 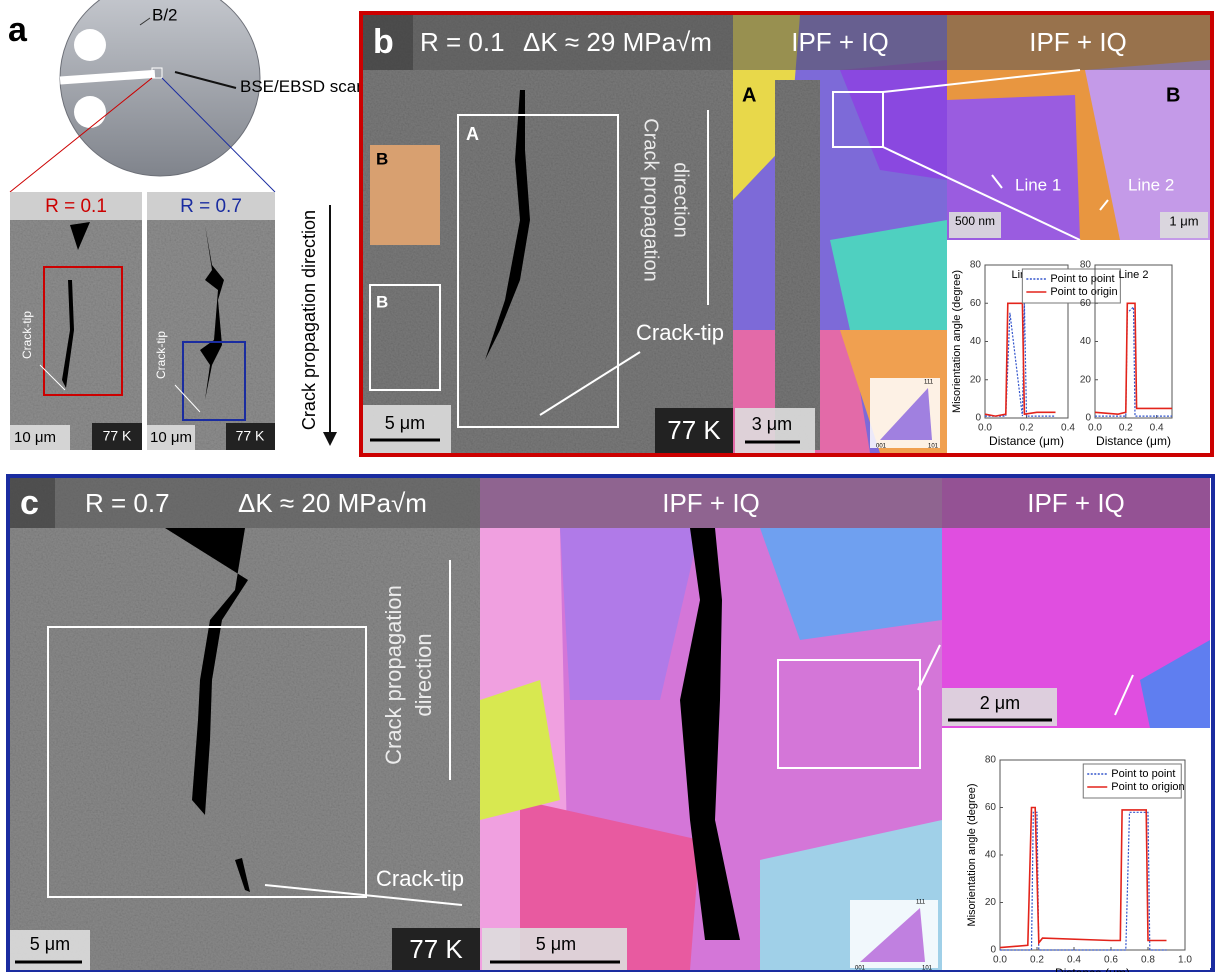 I want to click on label-bg, so click(x=388, y=42).